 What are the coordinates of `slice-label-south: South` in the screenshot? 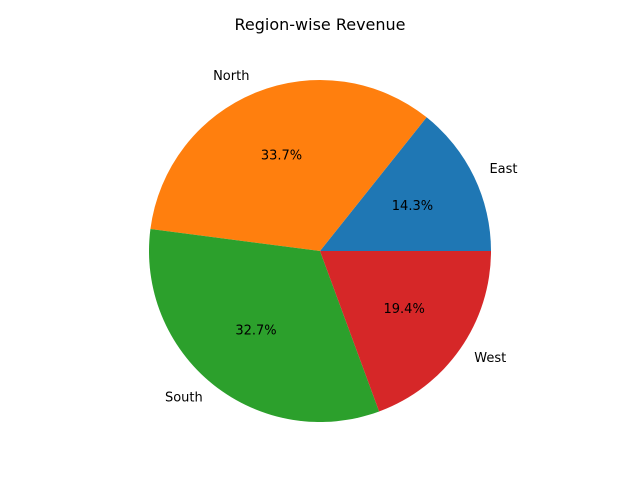 It's located at (184, 398).